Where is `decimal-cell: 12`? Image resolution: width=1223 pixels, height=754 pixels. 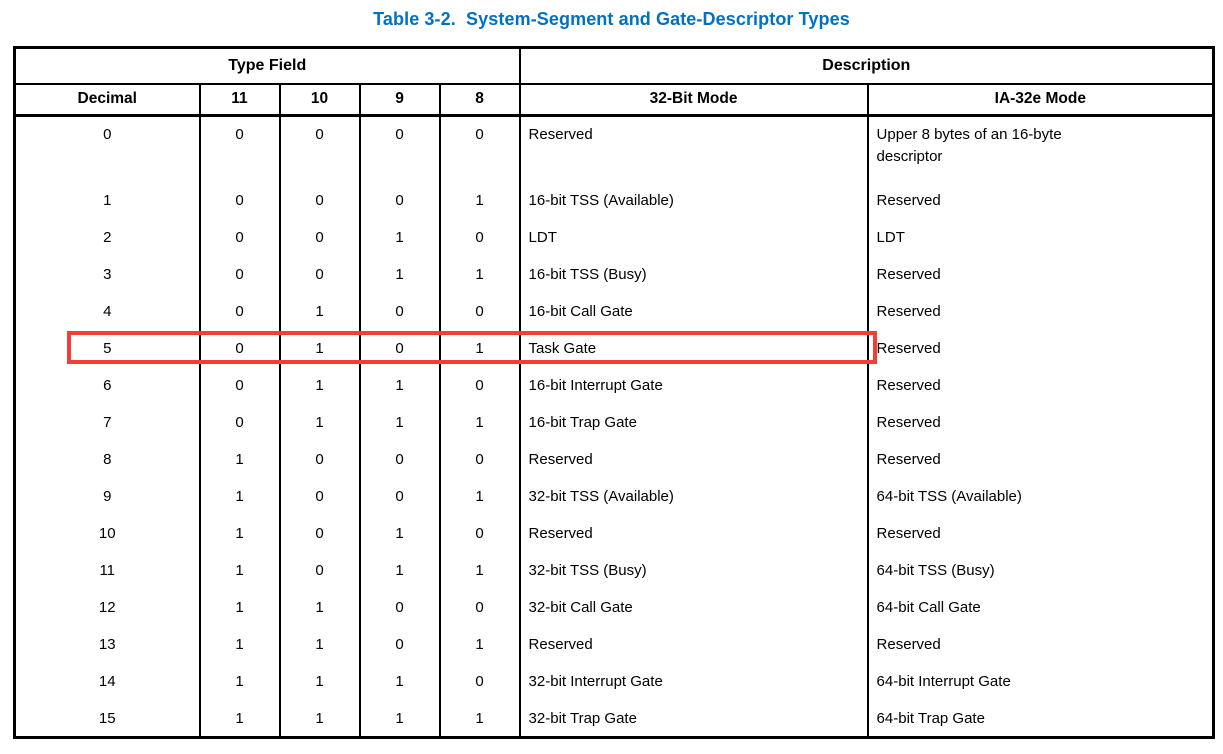 decimal-cell: 12 is located at coordinates (107, 608).